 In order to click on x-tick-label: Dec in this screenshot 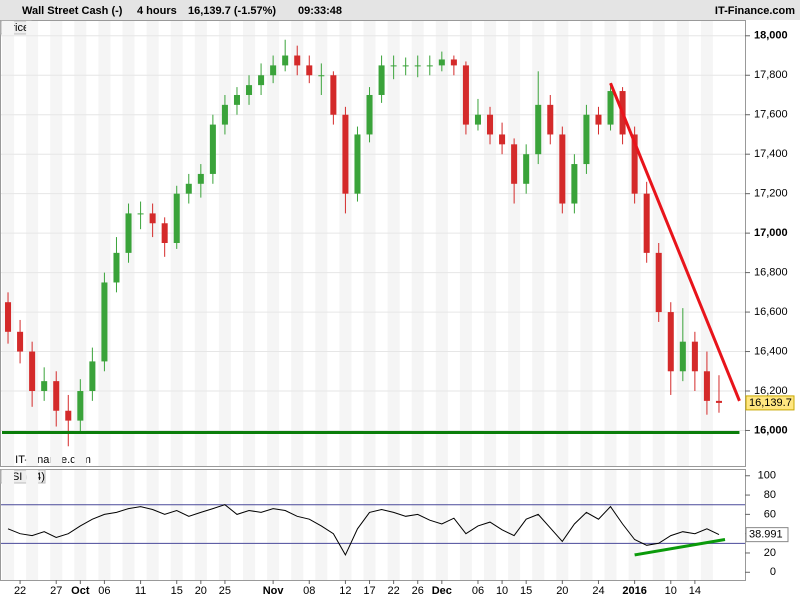, I will do `click(442, 591)`.